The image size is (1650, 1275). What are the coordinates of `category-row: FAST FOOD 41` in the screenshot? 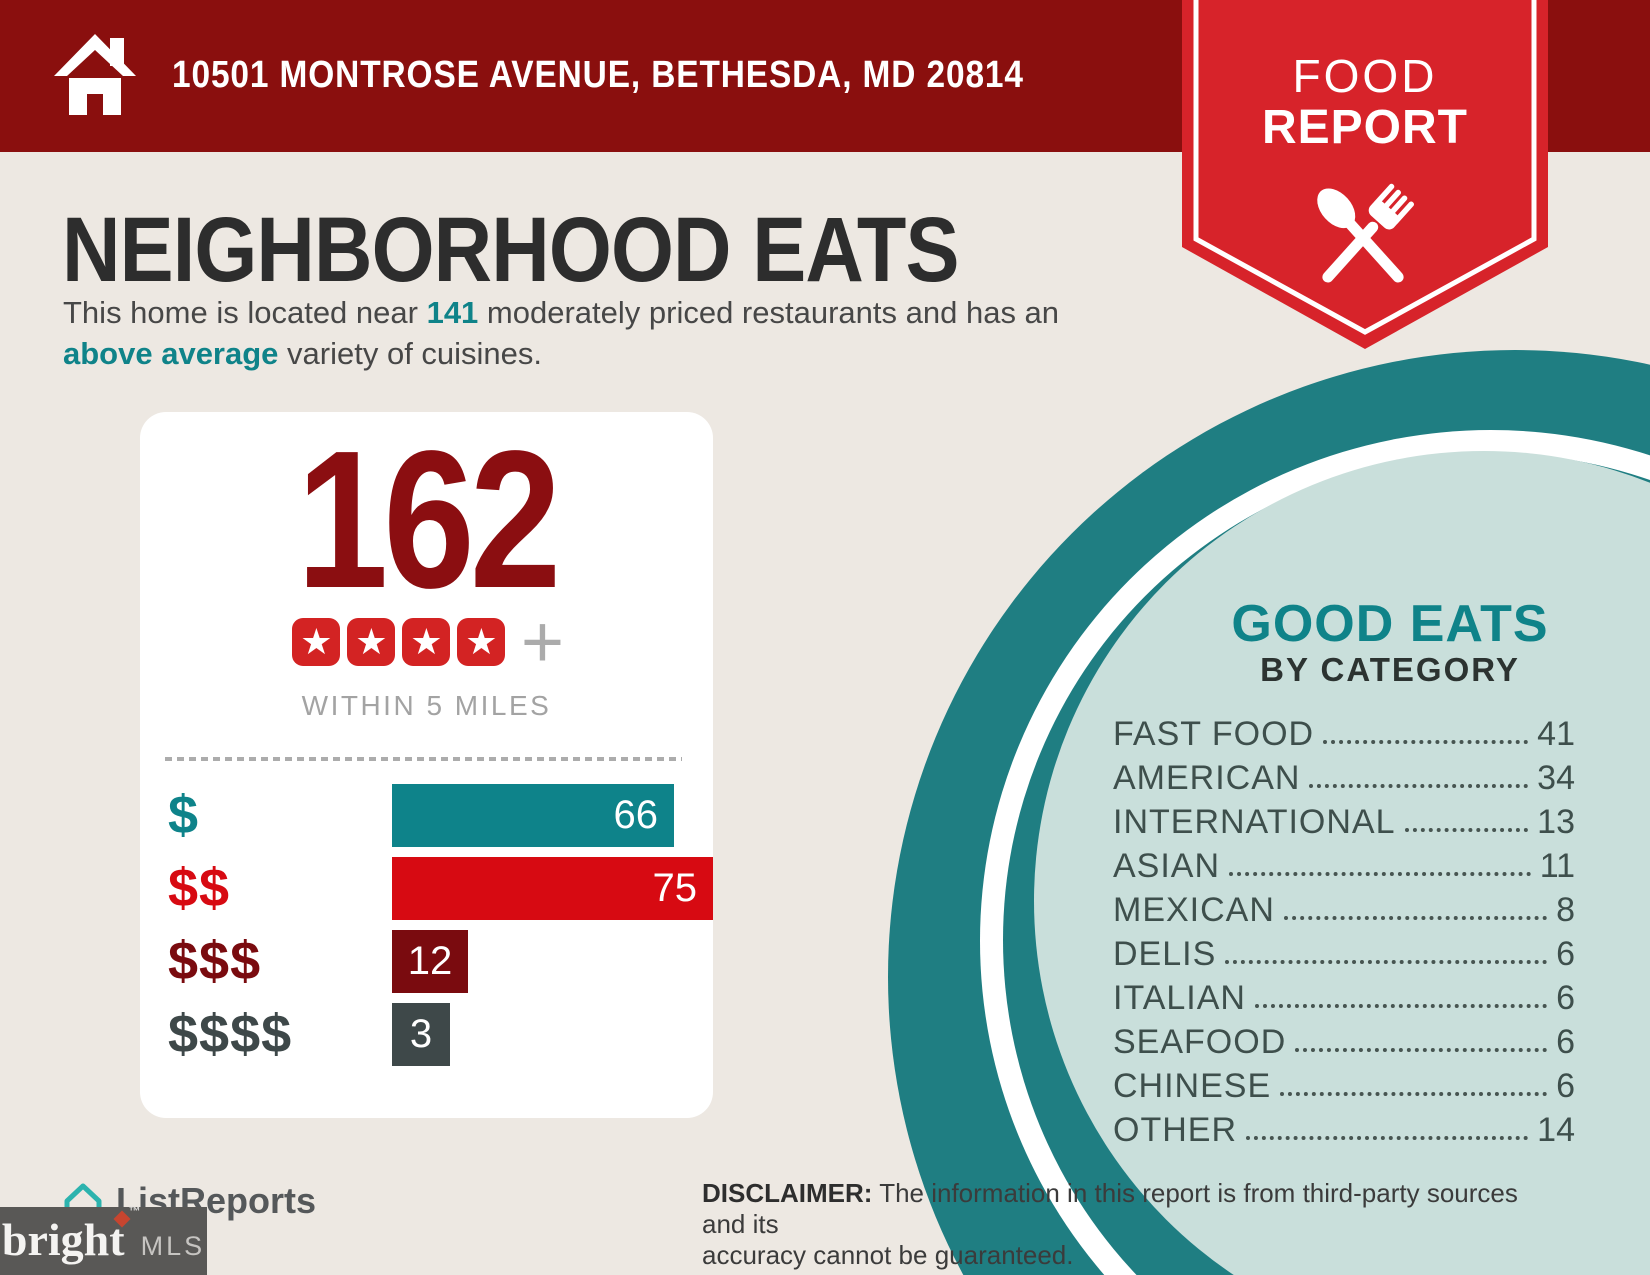 It's located at (1344, 732).